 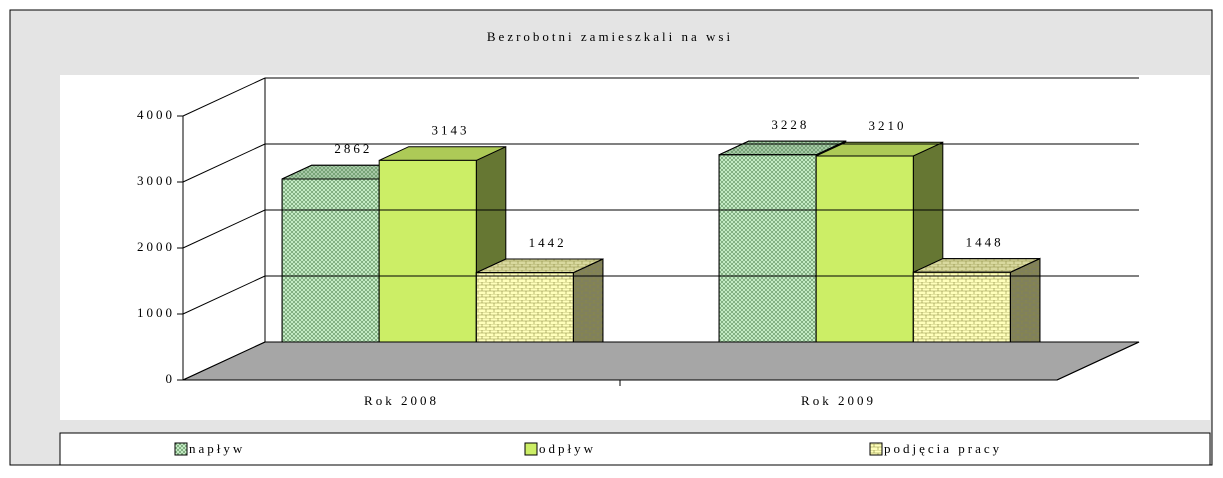 What do you see at coordinates (451, 130) in the screenshot?
I see `value-label: 3143` at bounding box center [451, 130].